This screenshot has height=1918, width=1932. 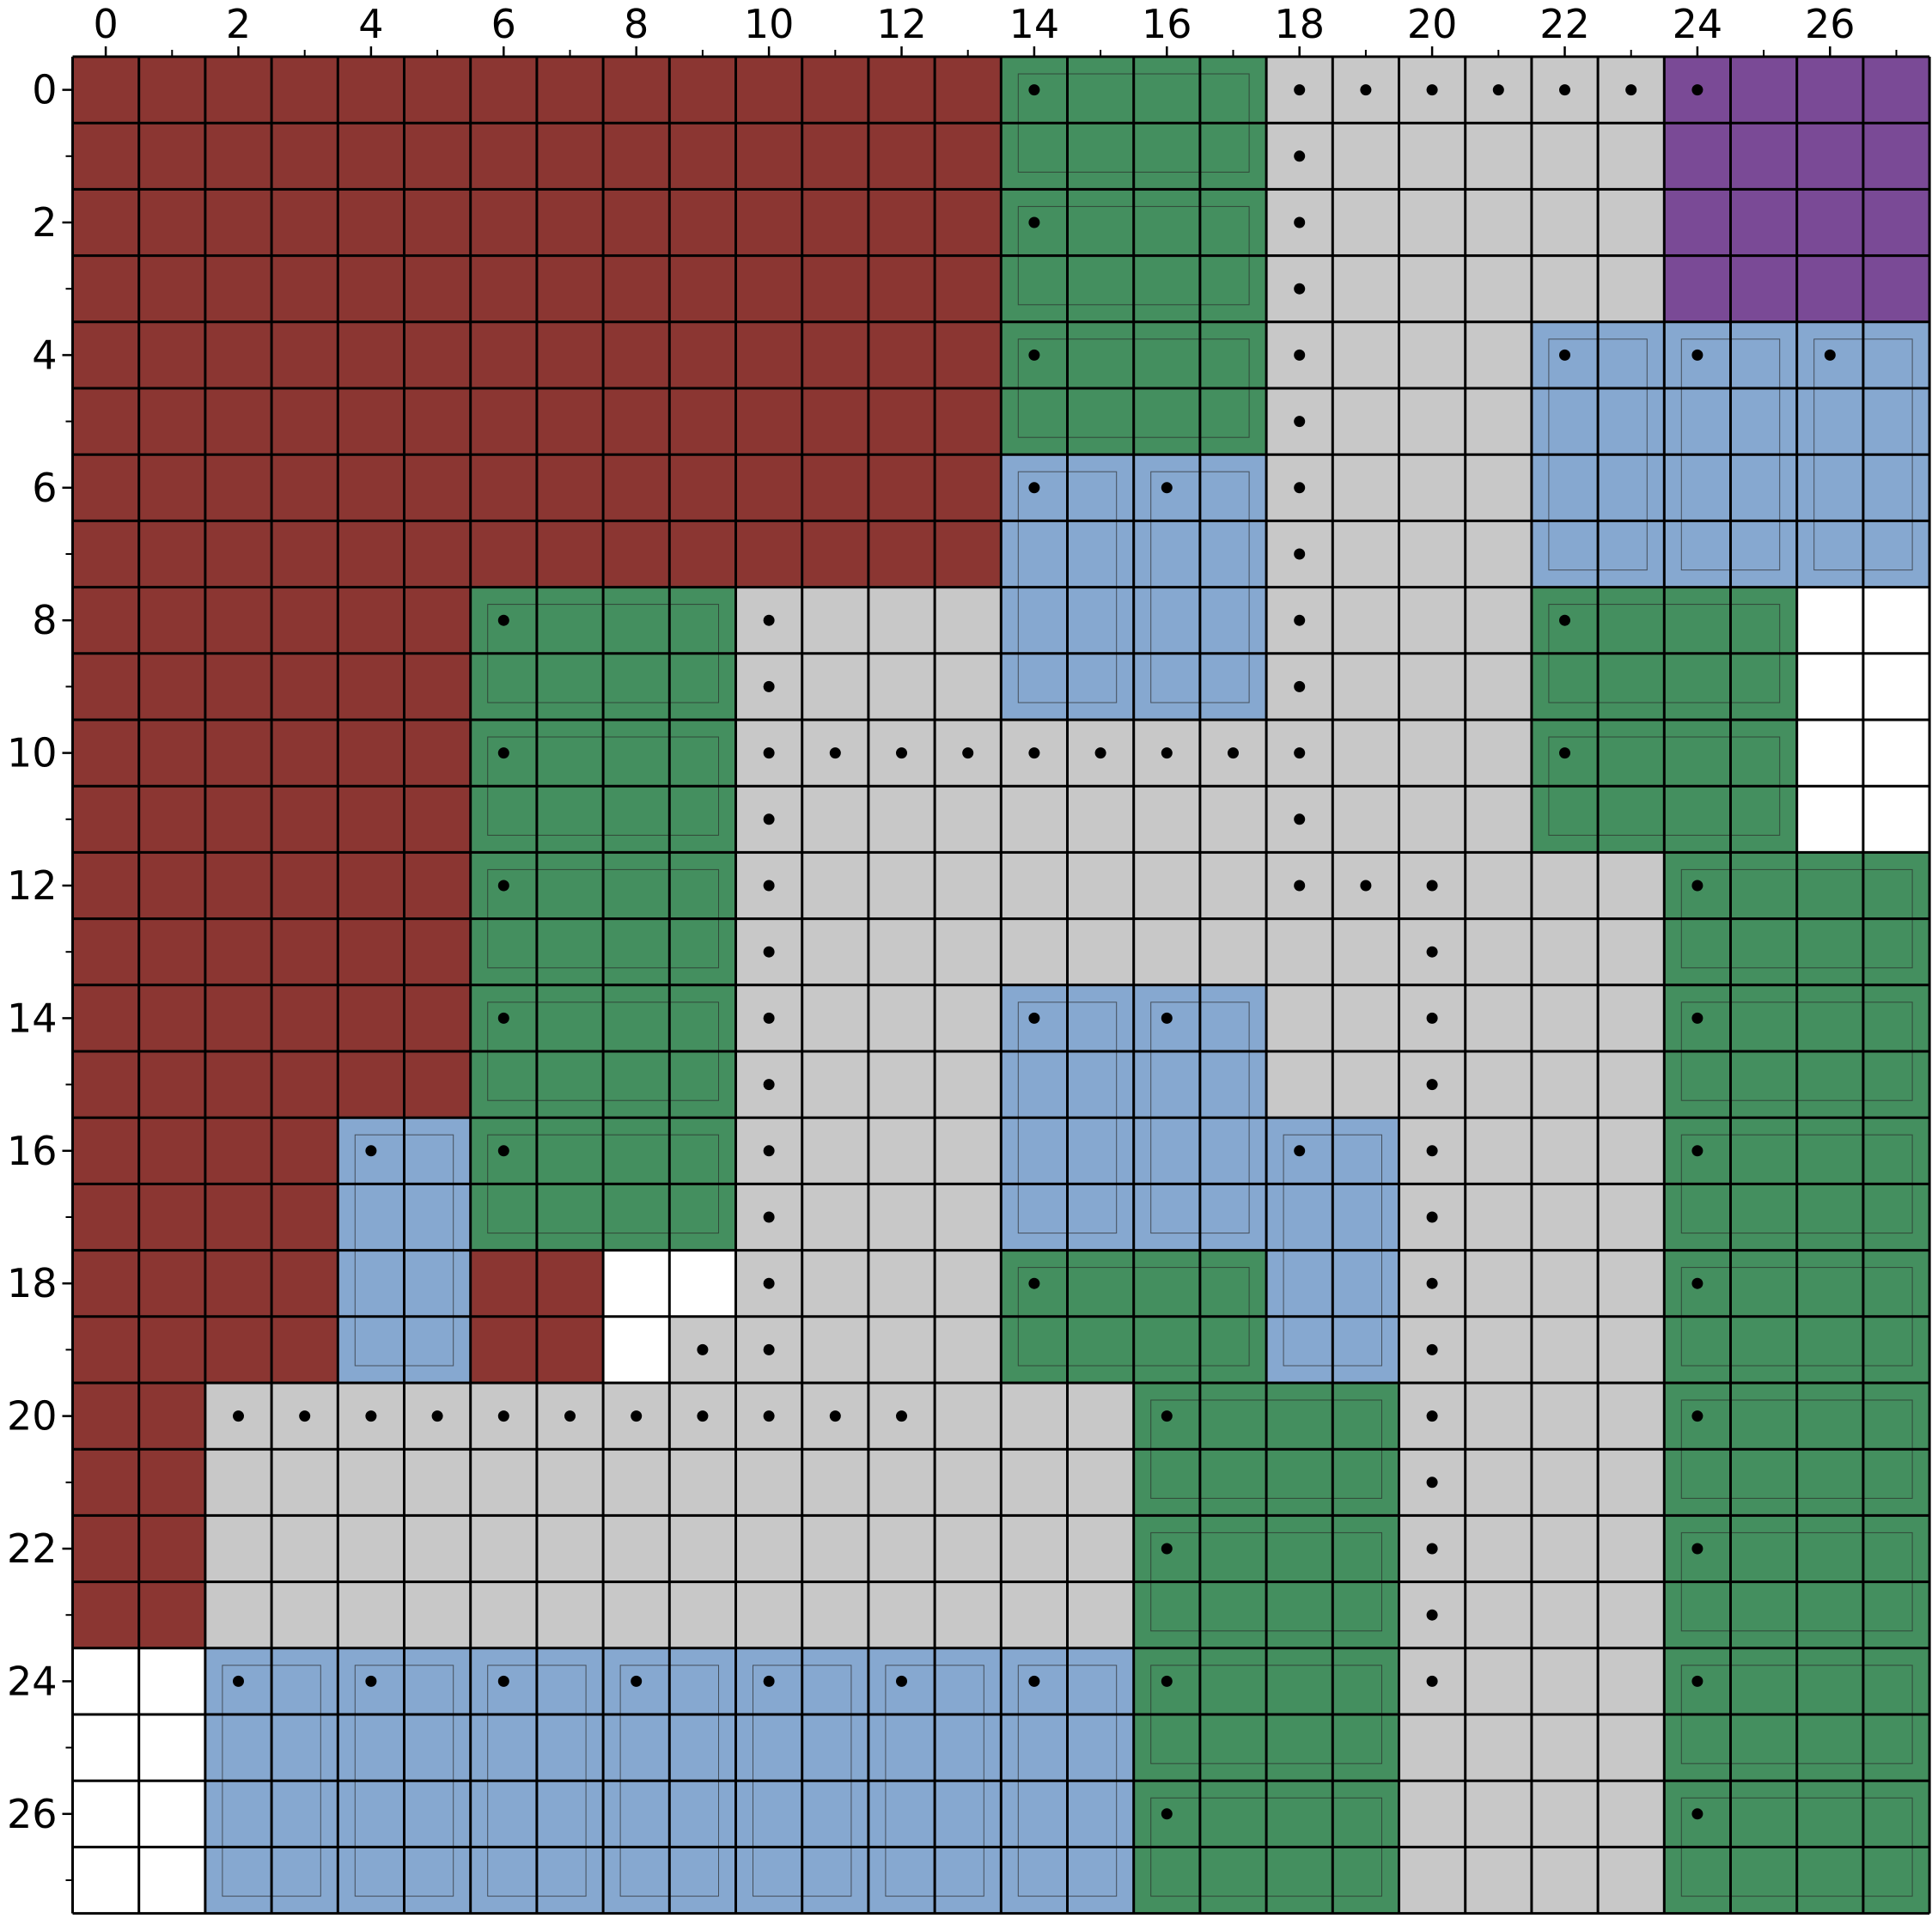 What do you see at coordinates (371, 156) in the screenshot?
I see `cell-red-r1-c4` at bounding box center [371, 156].